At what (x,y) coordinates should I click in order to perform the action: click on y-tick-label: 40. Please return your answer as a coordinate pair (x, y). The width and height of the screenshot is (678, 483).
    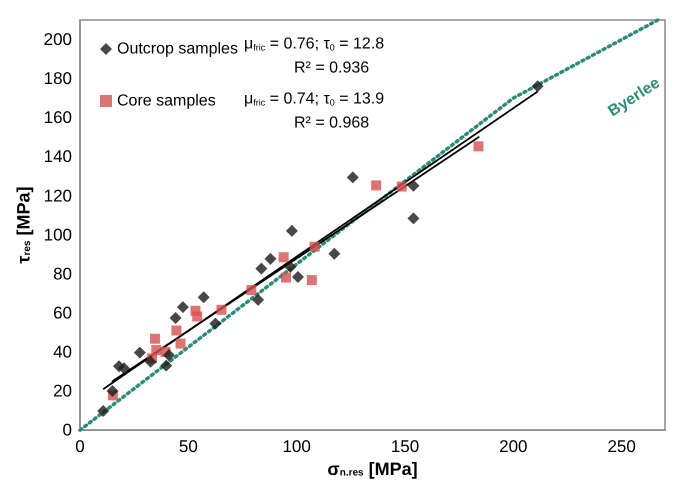
    Looking at the image, I should click on (62, 352).